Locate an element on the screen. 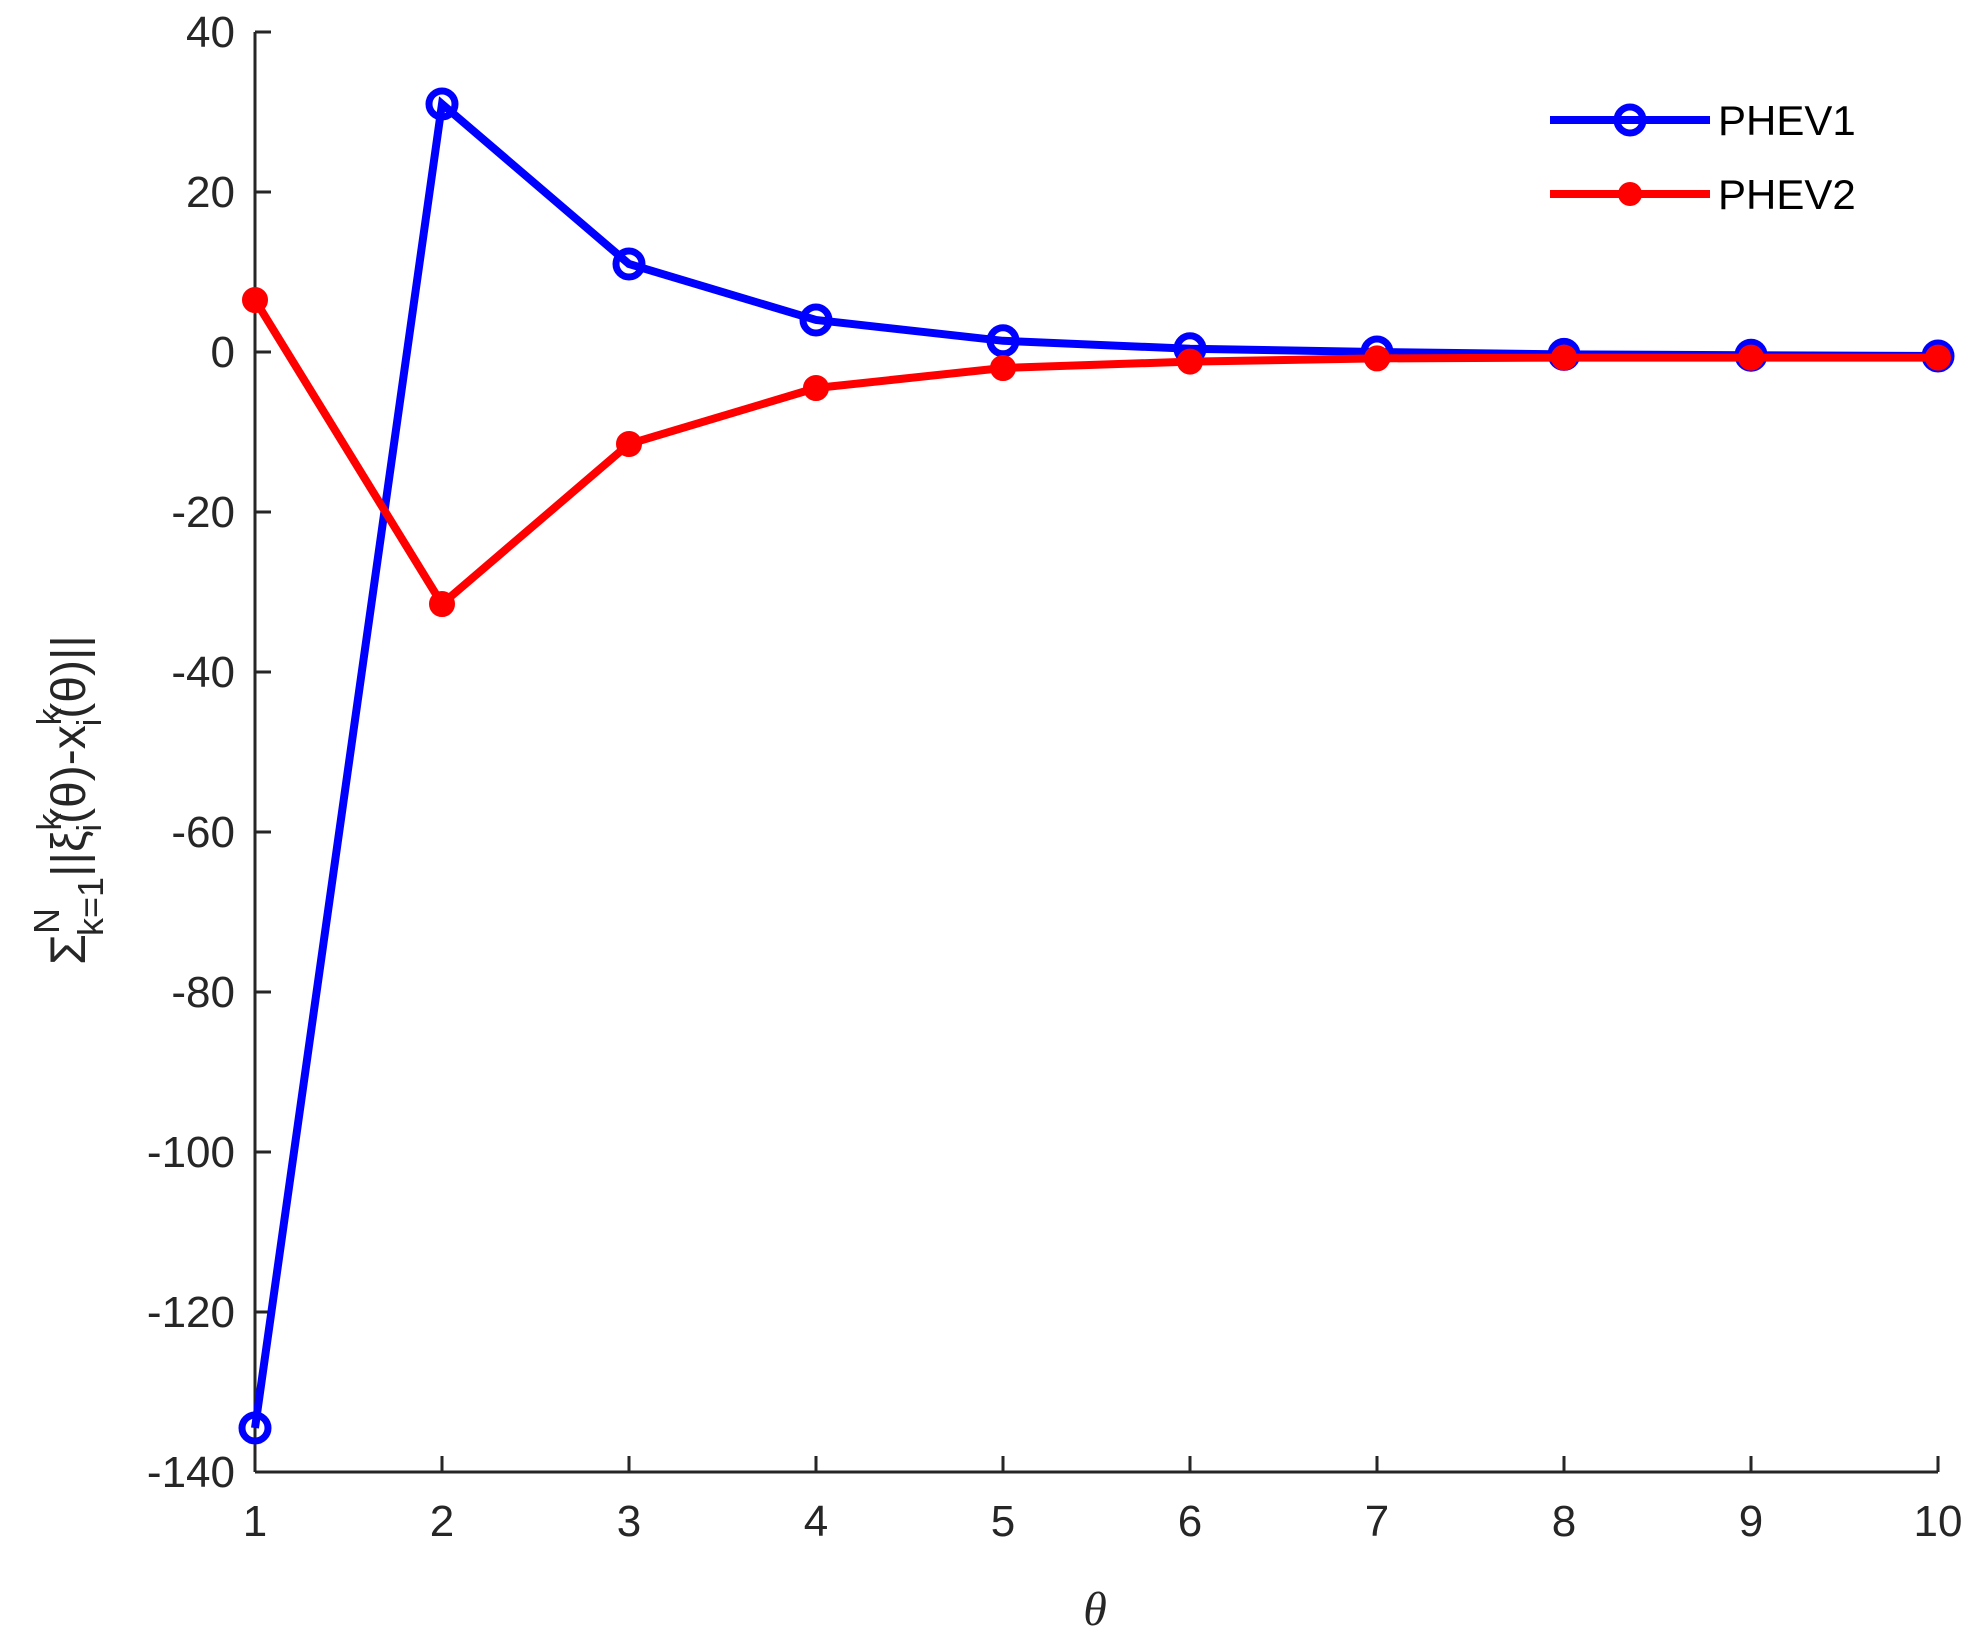 The width and height of the screenshot is (1978, 1646). y-label-sigma: Σ is located at coordinates (68, 949).